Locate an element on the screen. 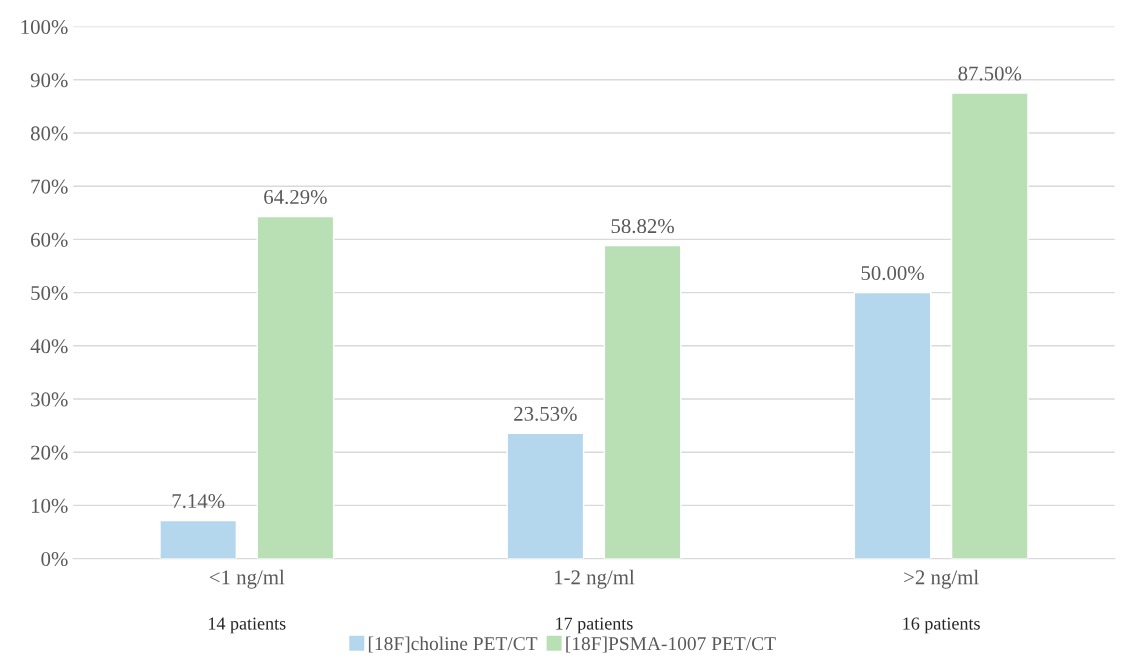 The image size is (1126, 665). legend-label: [18F]choline PET/CT is located at coordinates (453, 644).